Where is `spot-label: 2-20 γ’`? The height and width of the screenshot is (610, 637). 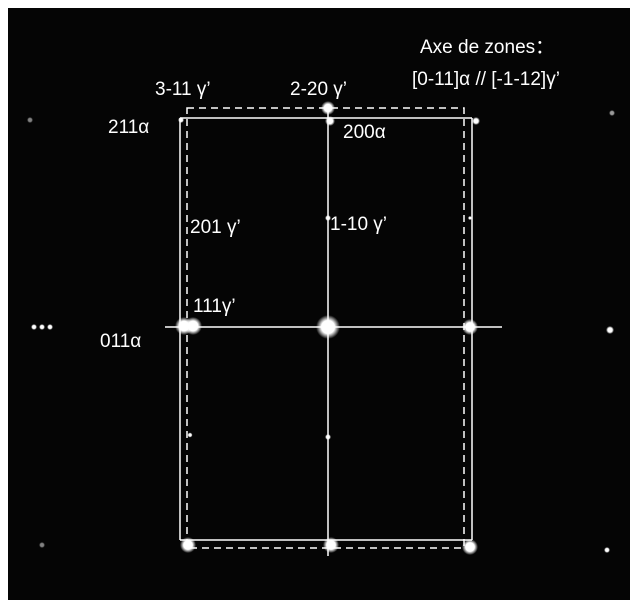
spot-label: 2-20 γ’ is located at coordinates (318, 89).